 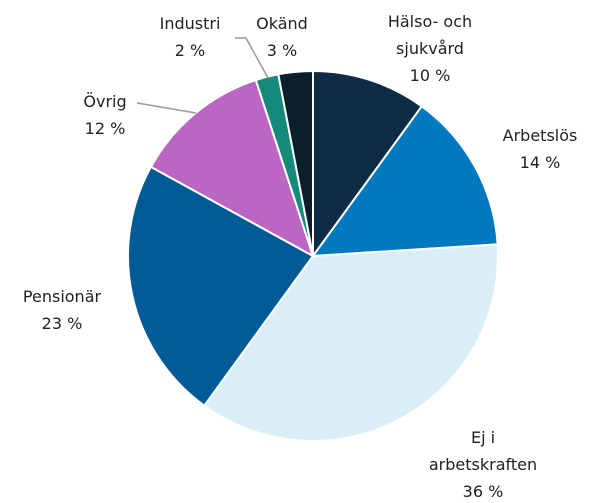 What do you see at coordinates (190, 37) in the screenshot?
I see `slice-label: Industri 2 %` at bounding box center [190, 37].